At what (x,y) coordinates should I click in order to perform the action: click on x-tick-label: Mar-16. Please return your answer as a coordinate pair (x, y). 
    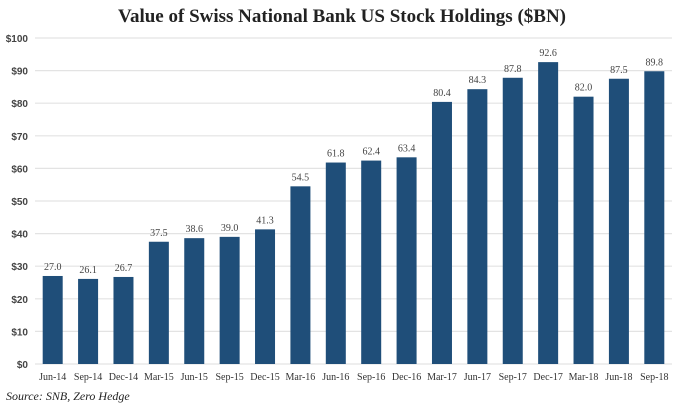
    Looking at the image, I should click on (301, 377).